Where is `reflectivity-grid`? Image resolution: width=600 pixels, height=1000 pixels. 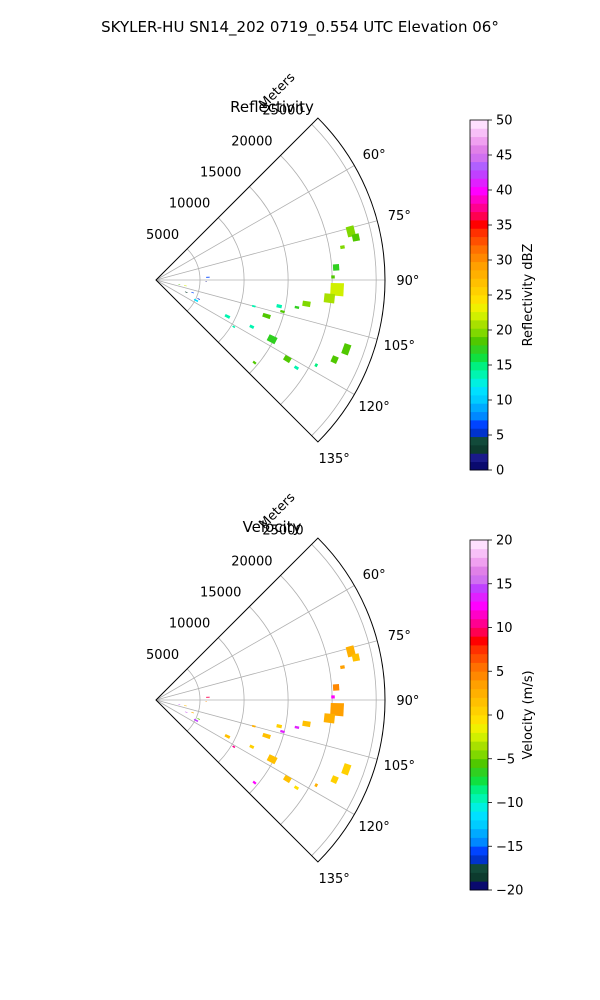 reflectivity-grid is located at coordinates (270, 280).